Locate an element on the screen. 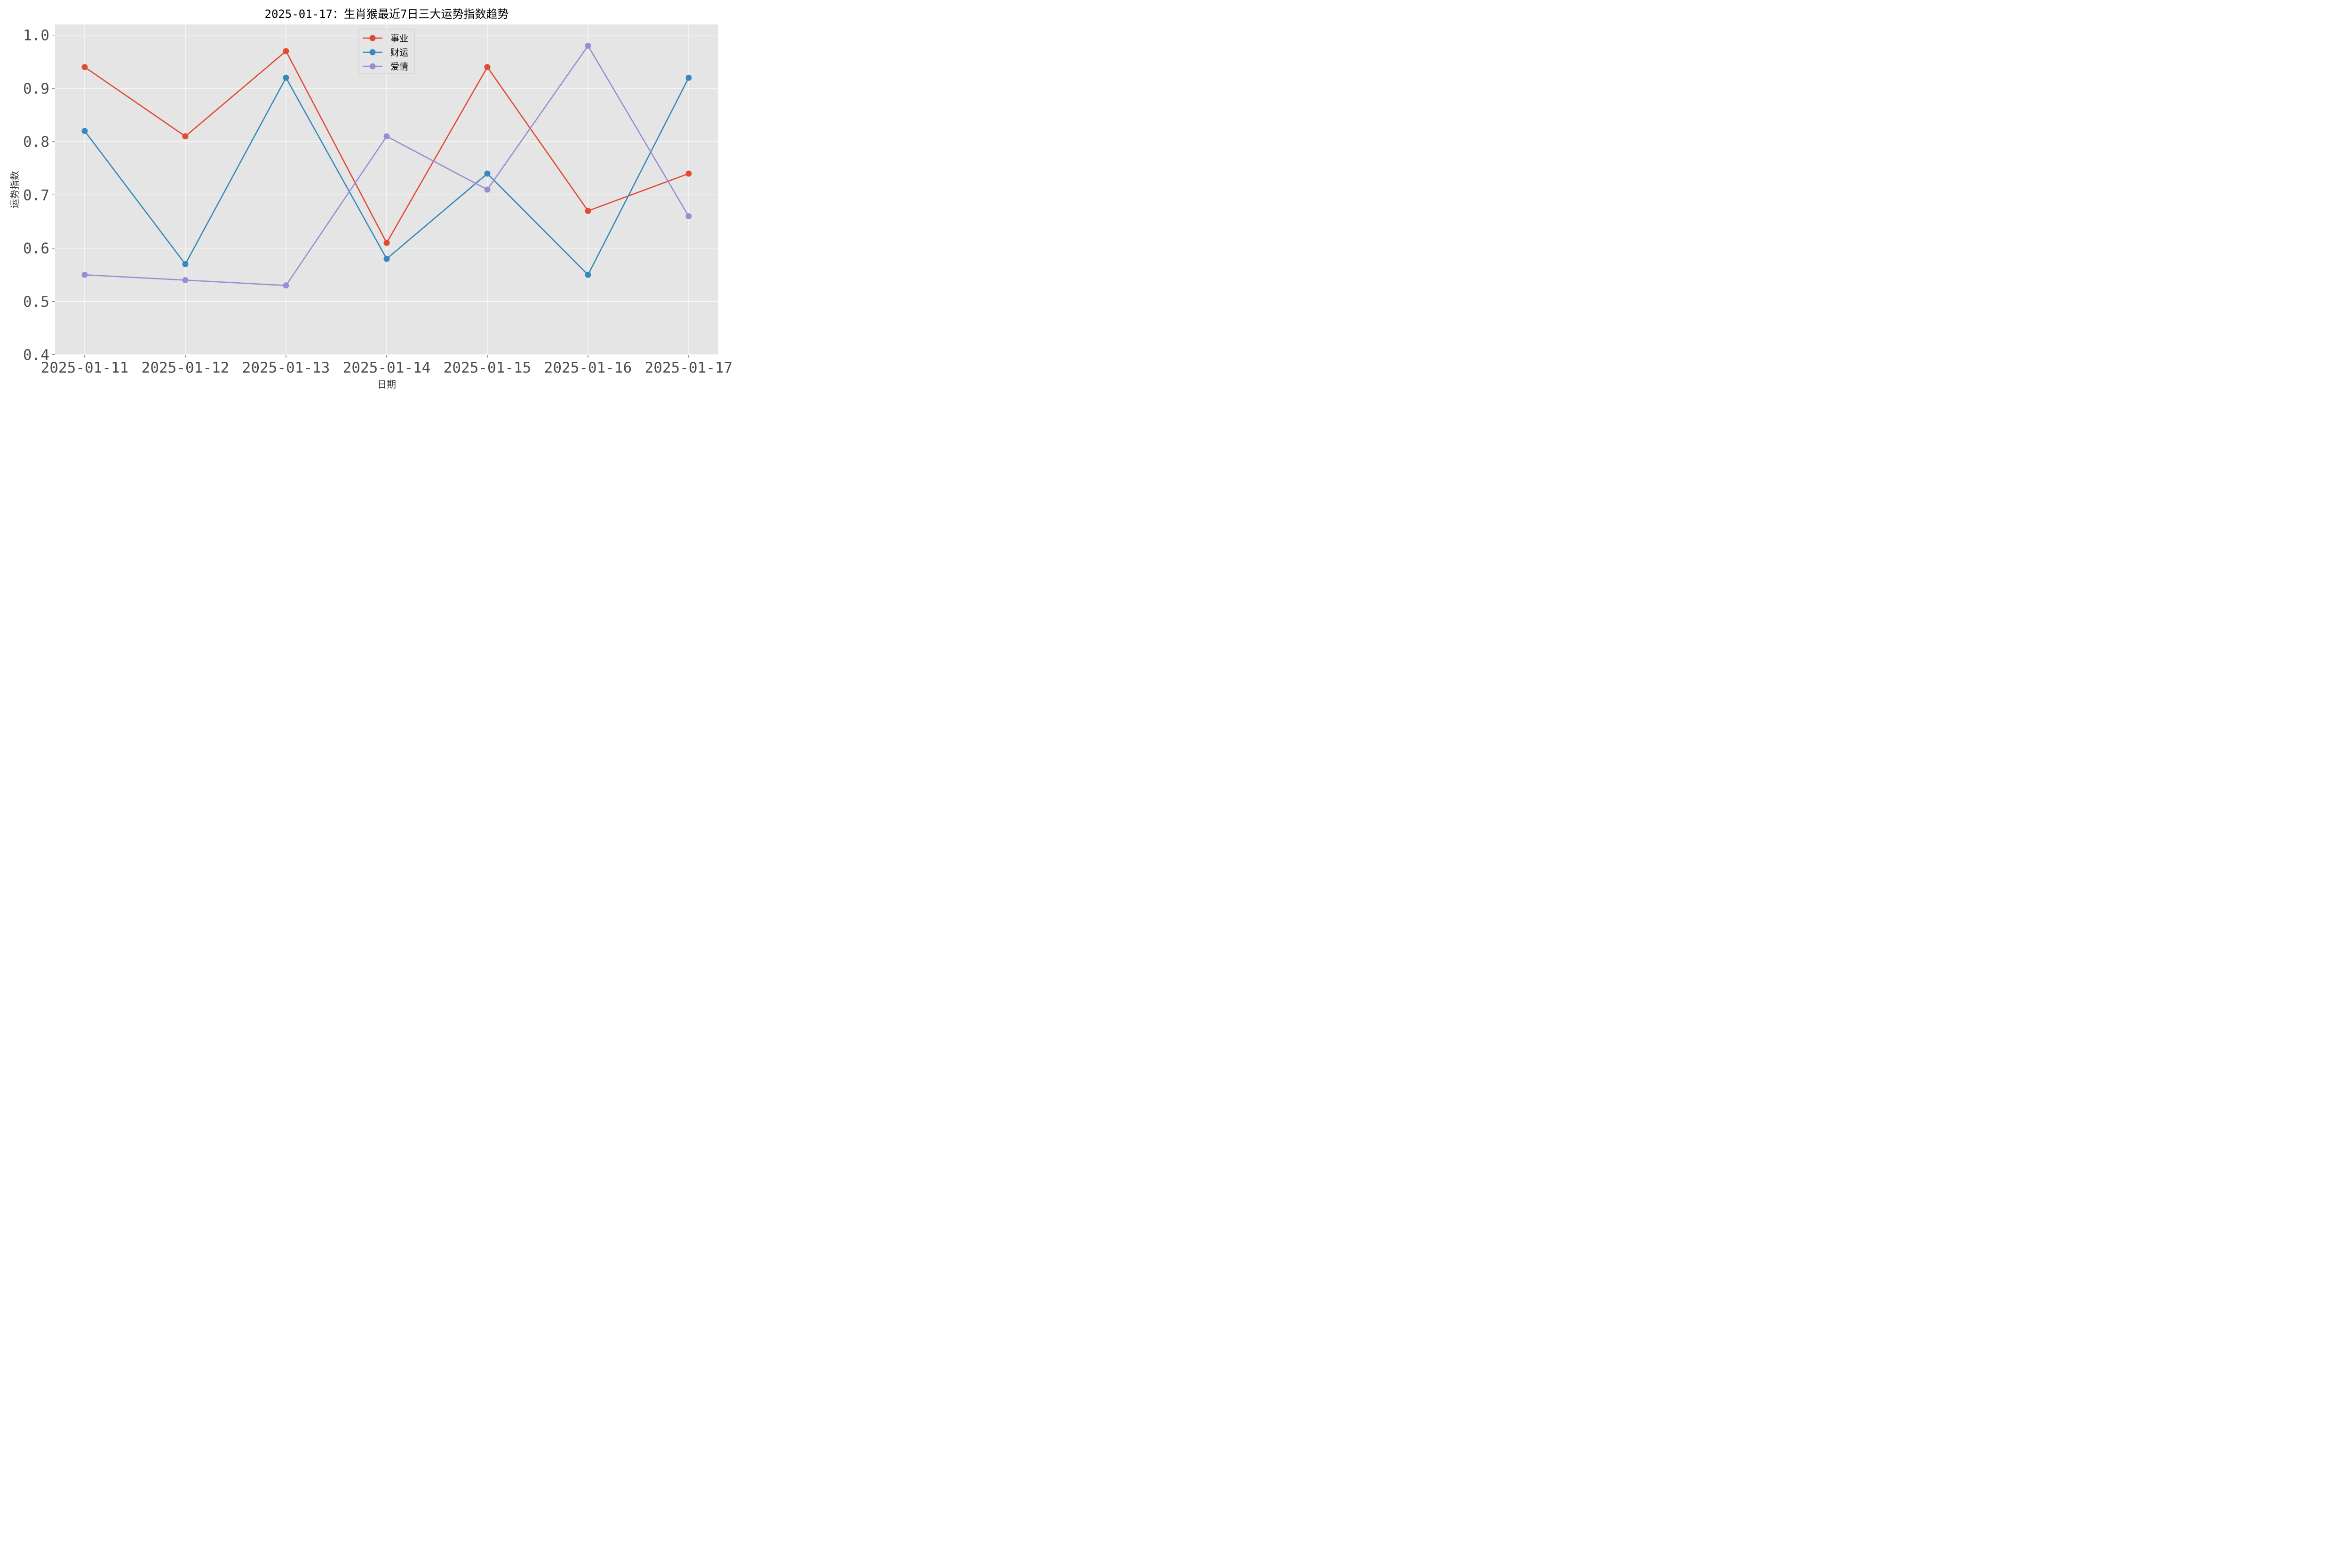 This screenshot has height=1568, width=2352. y-axis-label: 运势指数 is located at coordinates (14, 189).